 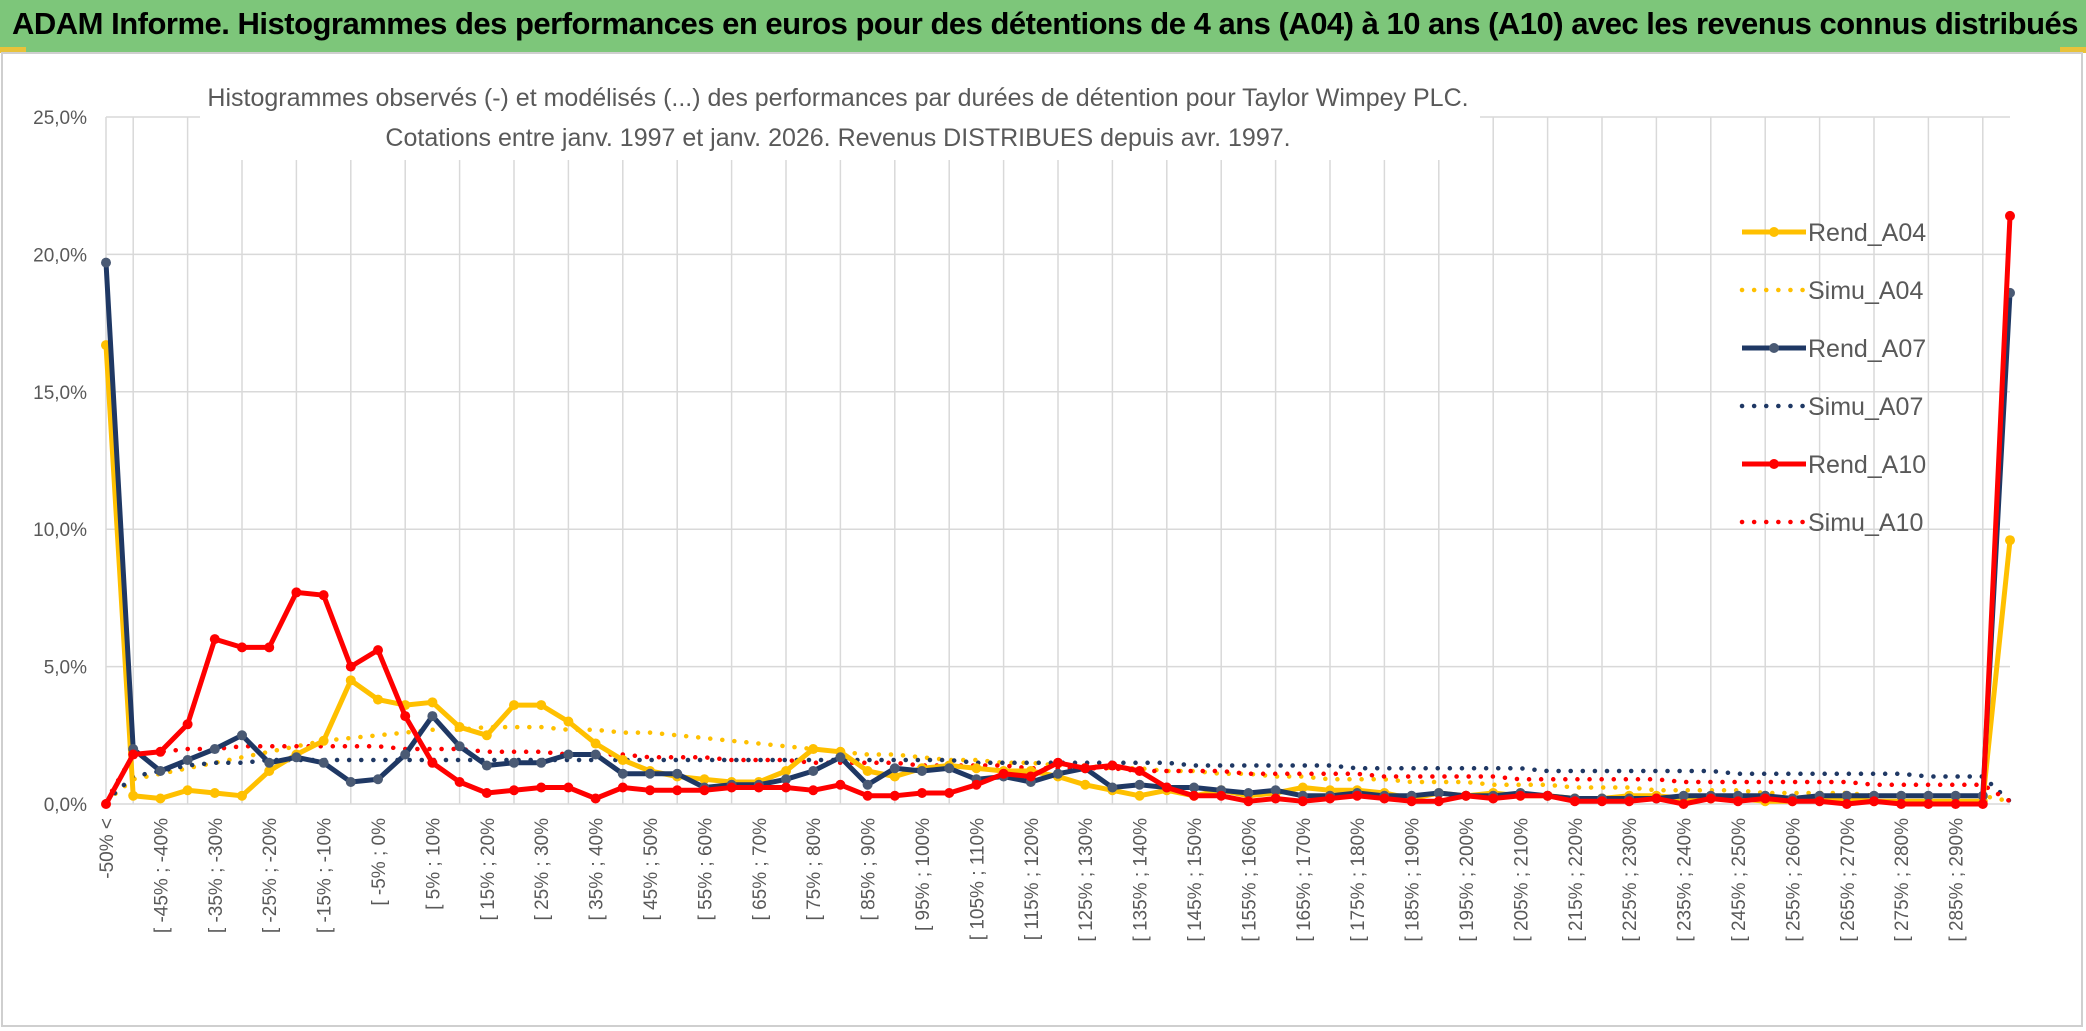 I want to click on series-Simu_A10, so click(x=1058, y=774).